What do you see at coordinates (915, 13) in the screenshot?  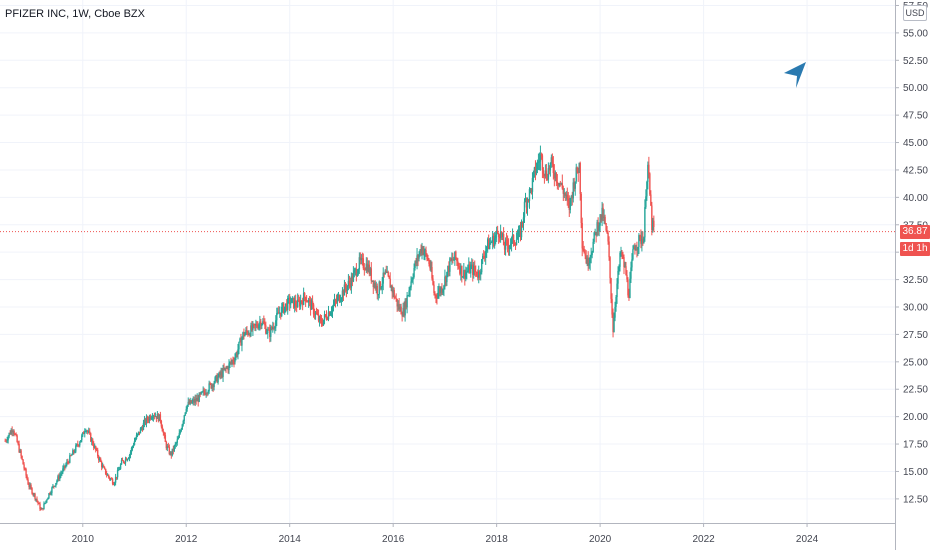 I see `currency-button: USD` at bounding box center [915, 13].